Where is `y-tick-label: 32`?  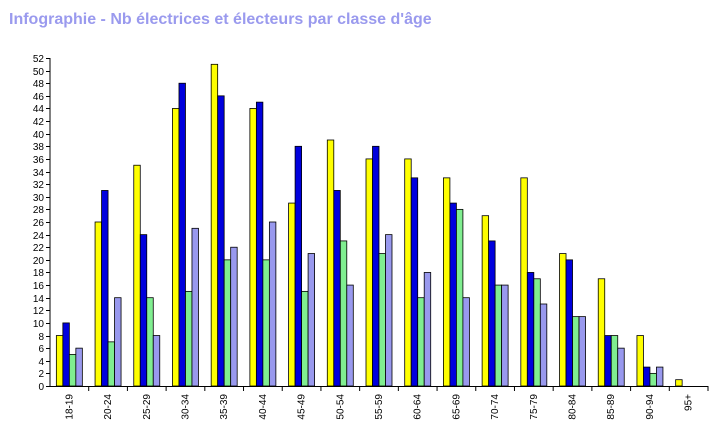 y-tick-label: 32 is located at coordinates (39, 185).